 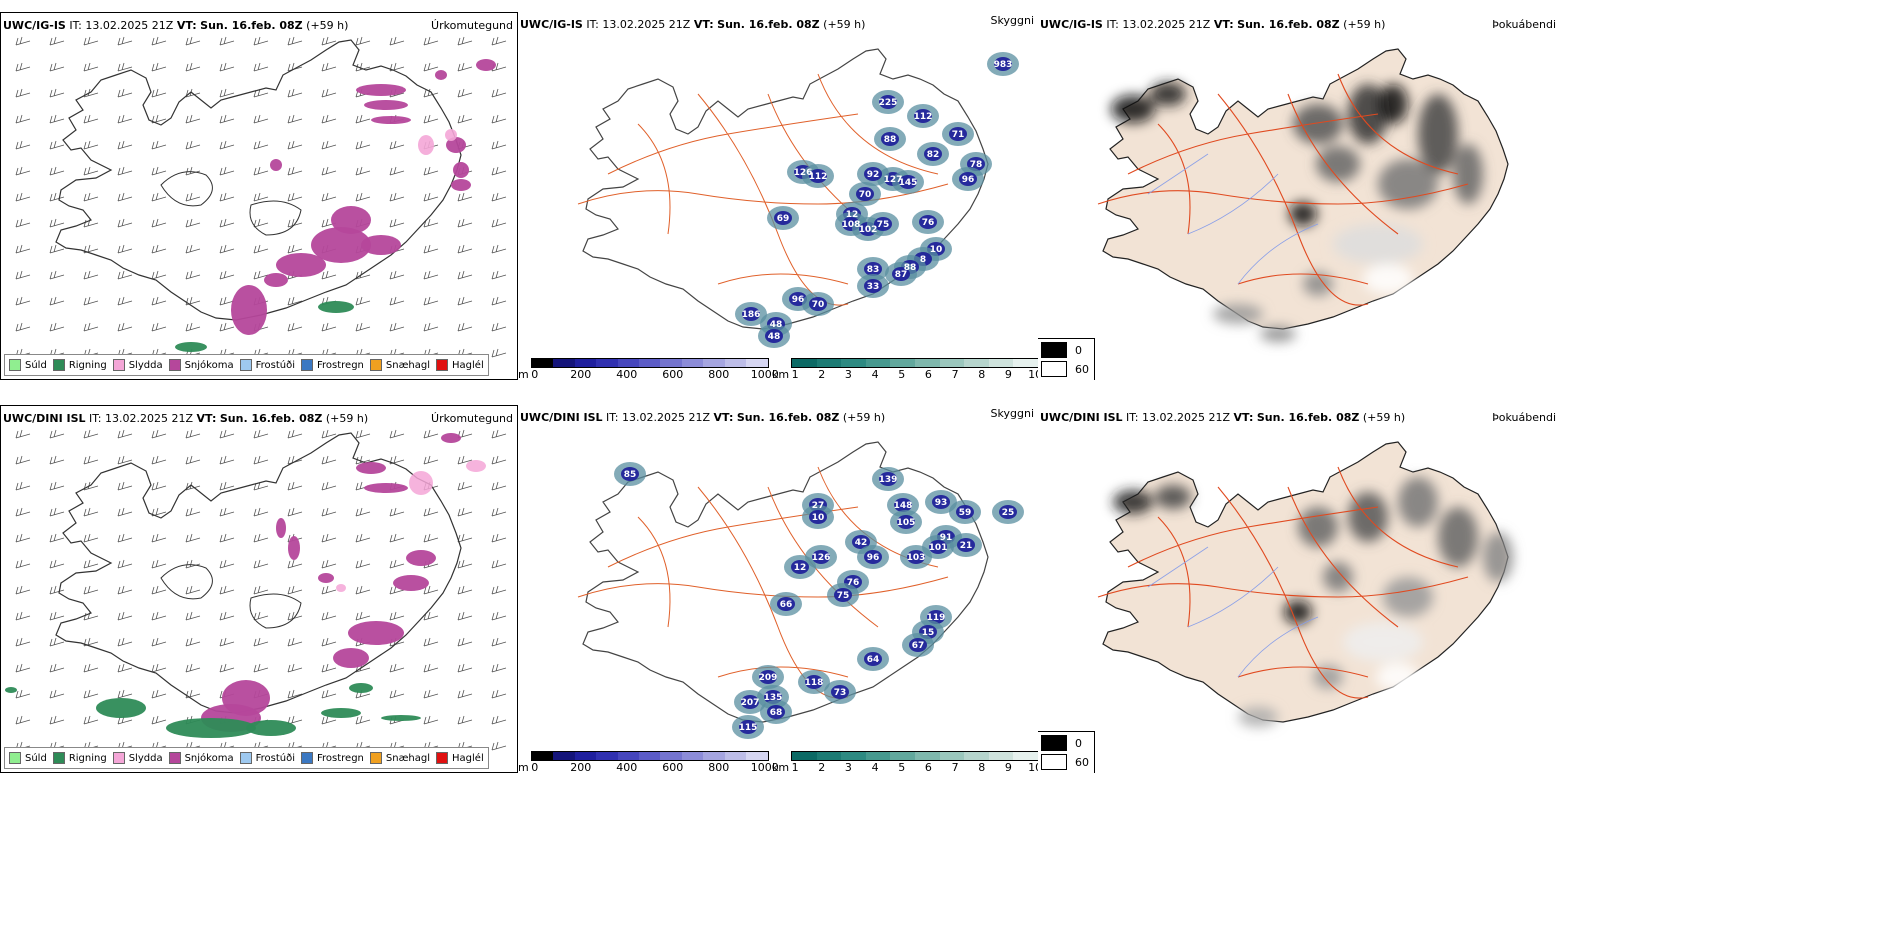 I want to click on rain-area, so click(x=211, y=728).